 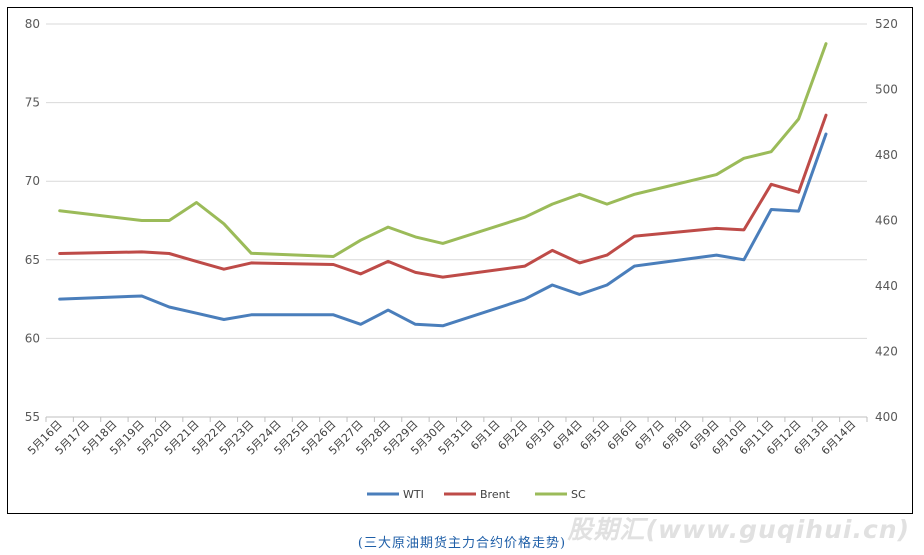 What do you see at coordinates (485, 435) in the screenshot?
I see `x-tick-label: 6月1日` at bounding box center [485, 435].